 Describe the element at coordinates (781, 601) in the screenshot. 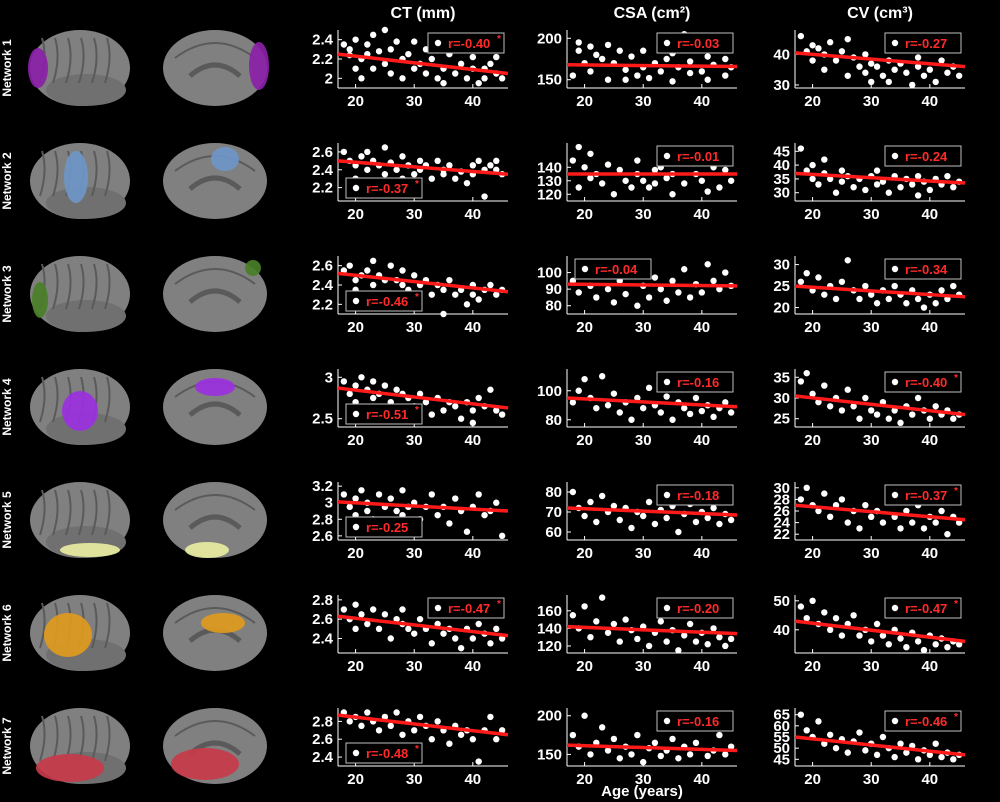

I see `y-tick-label: 50` at that location.